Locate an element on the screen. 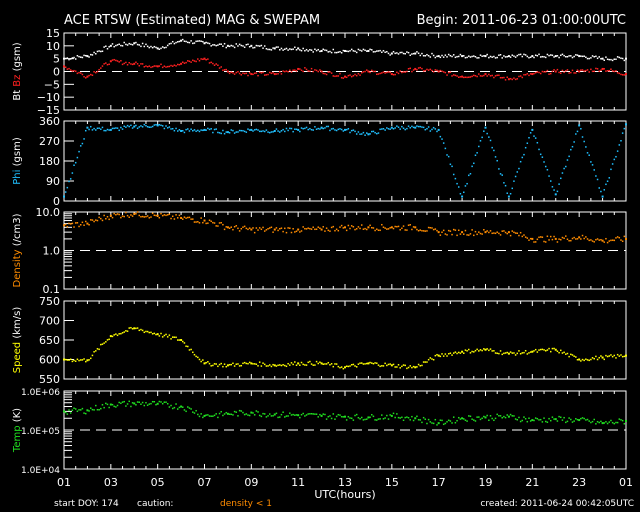 The height and width of the screenshot is (512, 640). created-time: created: 2011-06-24 00:42:05UTC is located at coordinates (557, 504).